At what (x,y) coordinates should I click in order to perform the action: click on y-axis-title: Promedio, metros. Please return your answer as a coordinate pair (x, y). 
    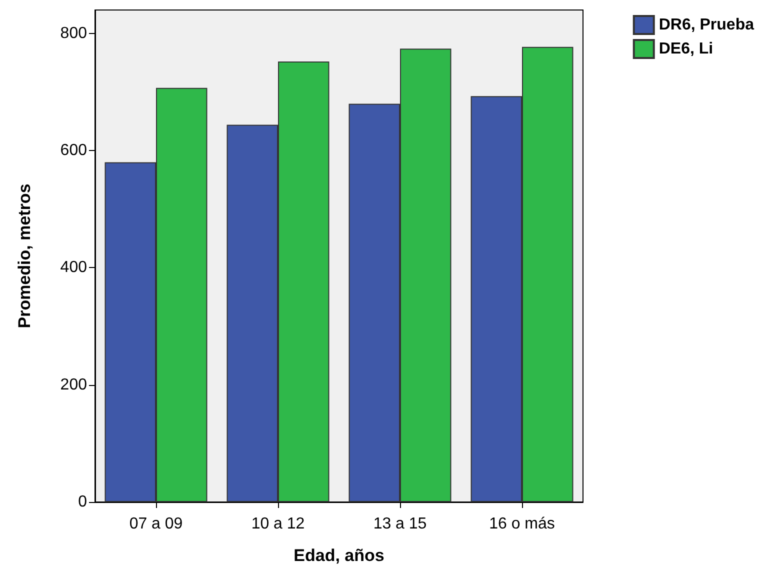
    Looking at the image, I should click on (24, 256).